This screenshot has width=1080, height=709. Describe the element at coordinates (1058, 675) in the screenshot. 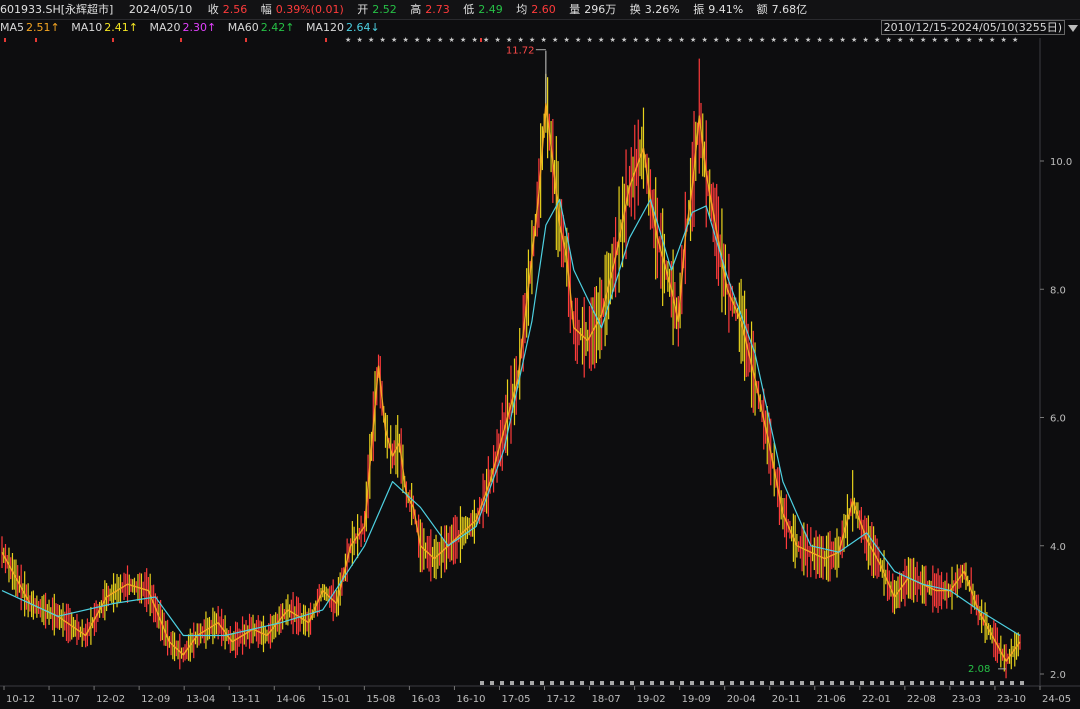

I see `y-tick-label: 2.0` at that location.